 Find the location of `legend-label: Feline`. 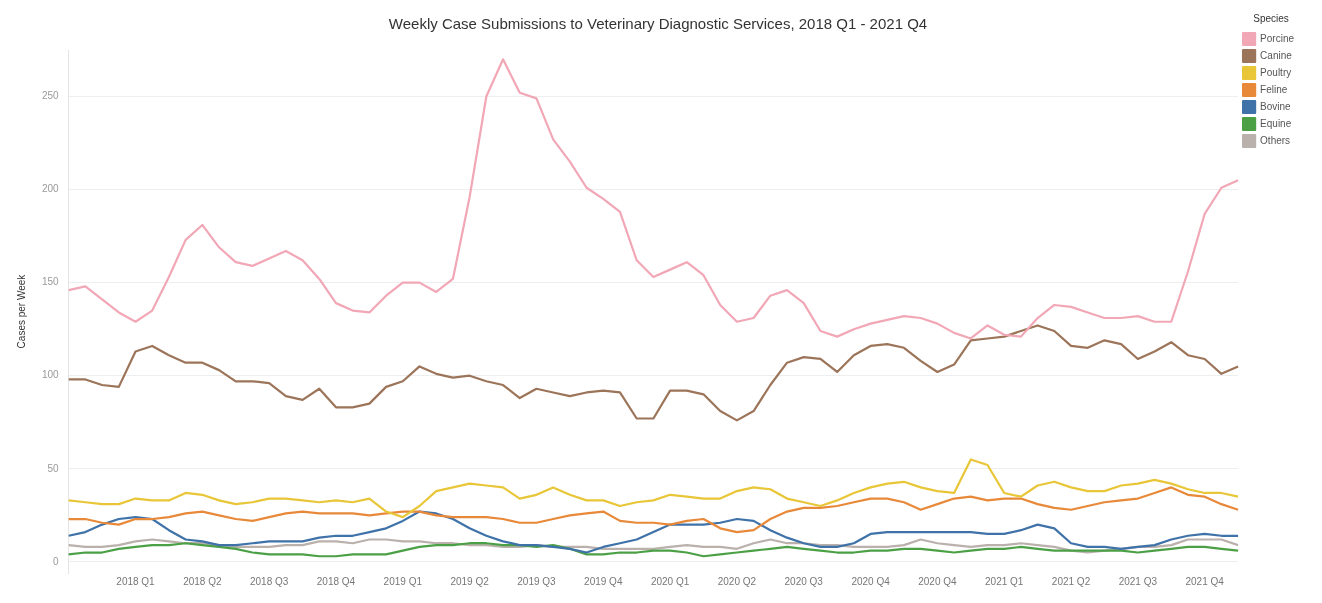

legend-label: Feline is located at coordinates (1274, 89).